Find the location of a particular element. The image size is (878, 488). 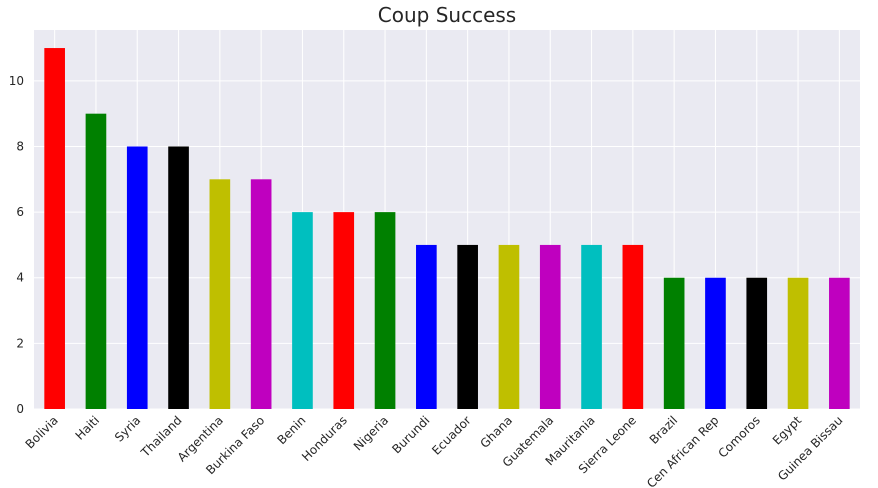

bar-sierra-leone is located at coordinates (633, 326).